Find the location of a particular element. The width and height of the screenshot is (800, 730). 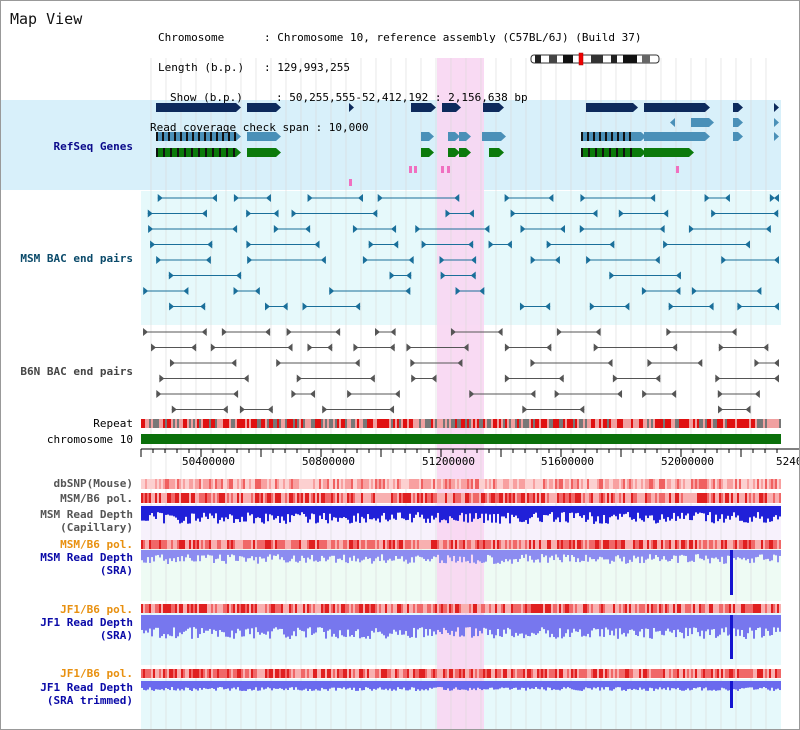

label-jf1-pol: JF1/B6 pol. is located at coordinates (96, 609).